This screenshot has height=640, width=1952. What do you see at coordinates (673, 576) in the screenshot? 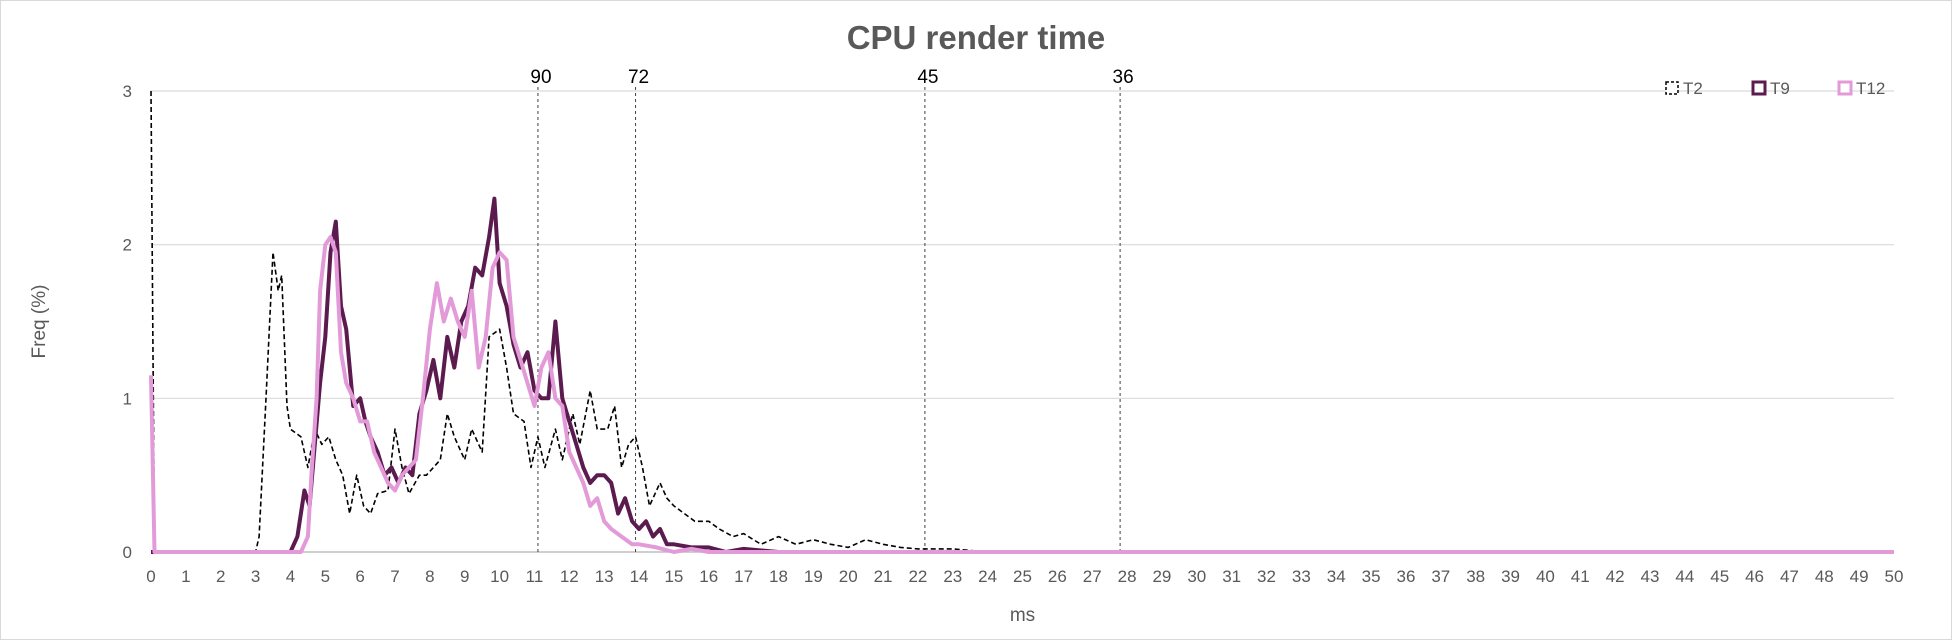
I see `x-tick-label: 15` at bounding box center [673, 576].